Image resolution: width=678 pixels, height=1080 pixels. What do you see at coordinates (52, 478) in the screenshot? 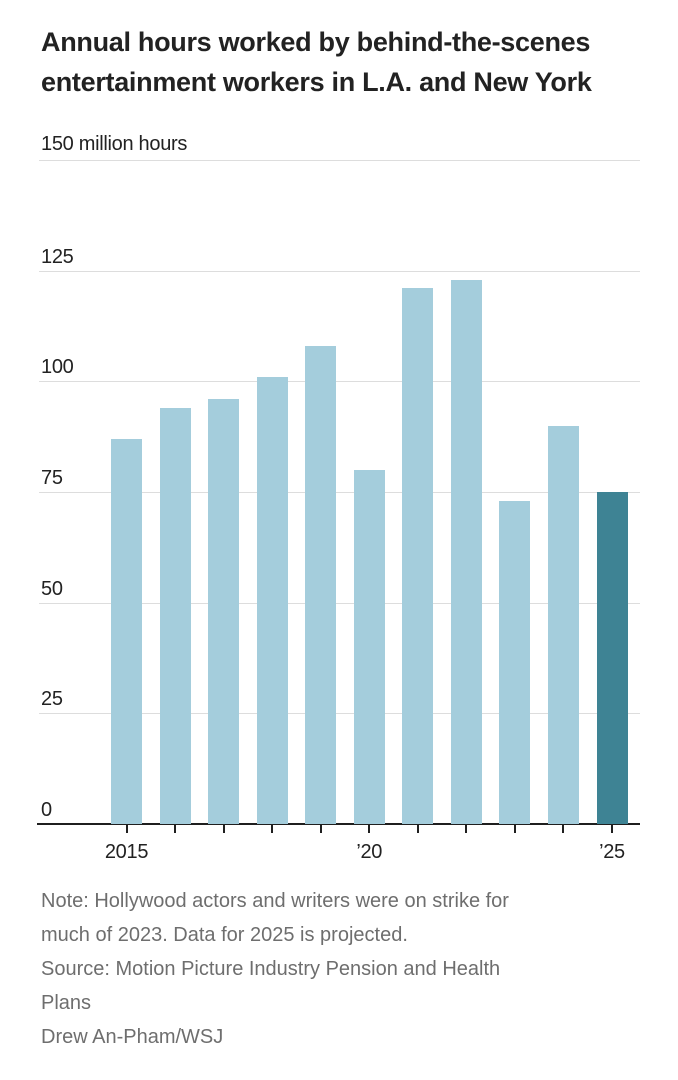
I see `y-tick-label-75: 75` at bounding box center [52, 478].